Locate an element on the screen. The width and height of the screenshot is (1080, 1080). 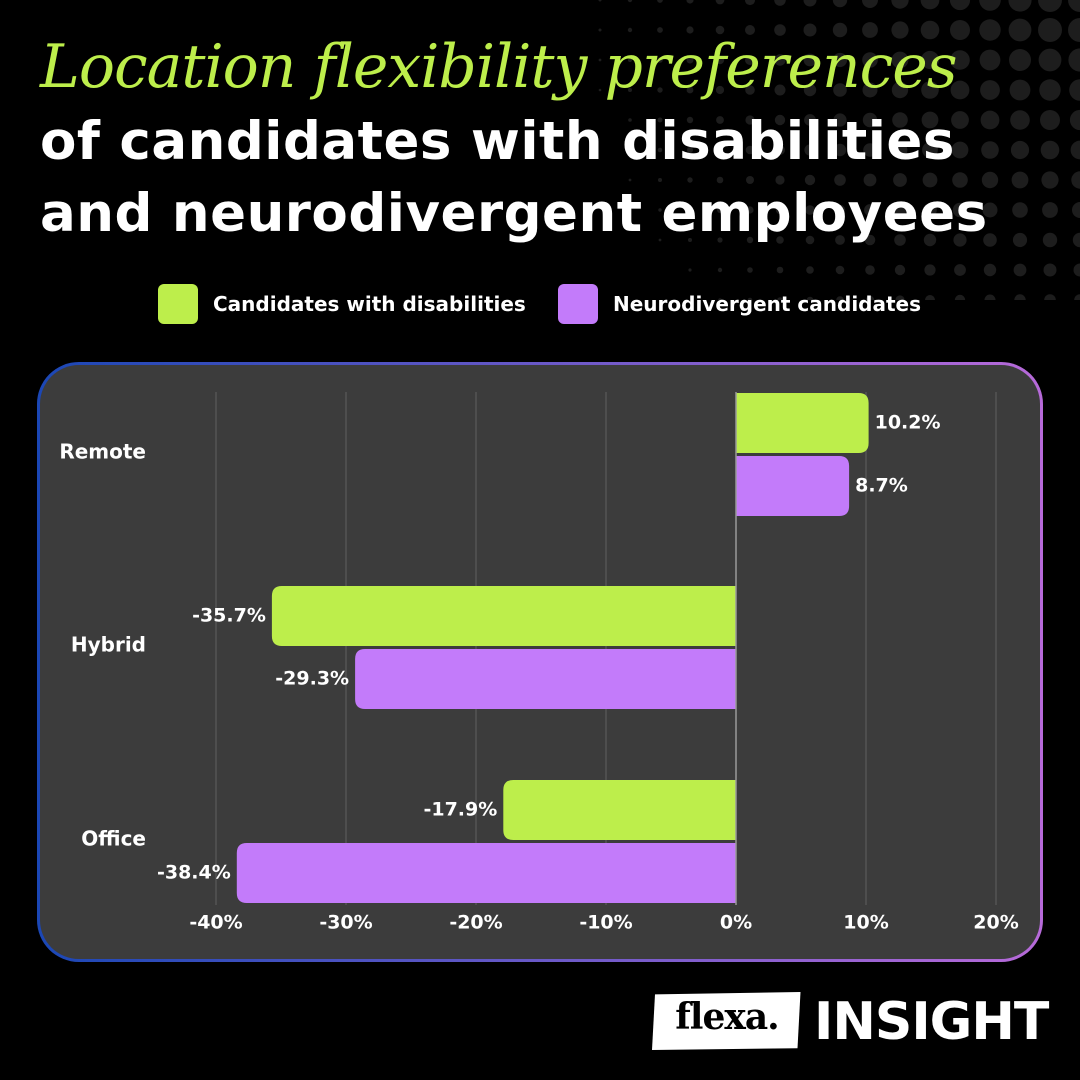
legend-item-neurodivergent: Neurodivergent candidates is located at coordinates (739, 304).